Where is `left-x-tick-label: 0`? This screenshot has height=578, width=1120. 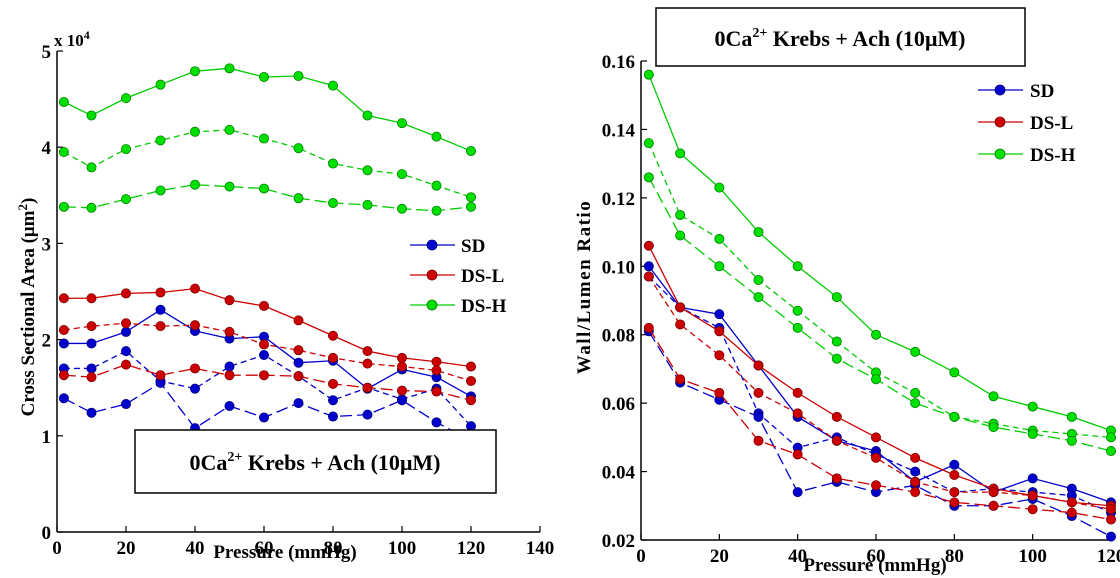
left-x-tick-label: 0 is located at coordinates (57, 548).